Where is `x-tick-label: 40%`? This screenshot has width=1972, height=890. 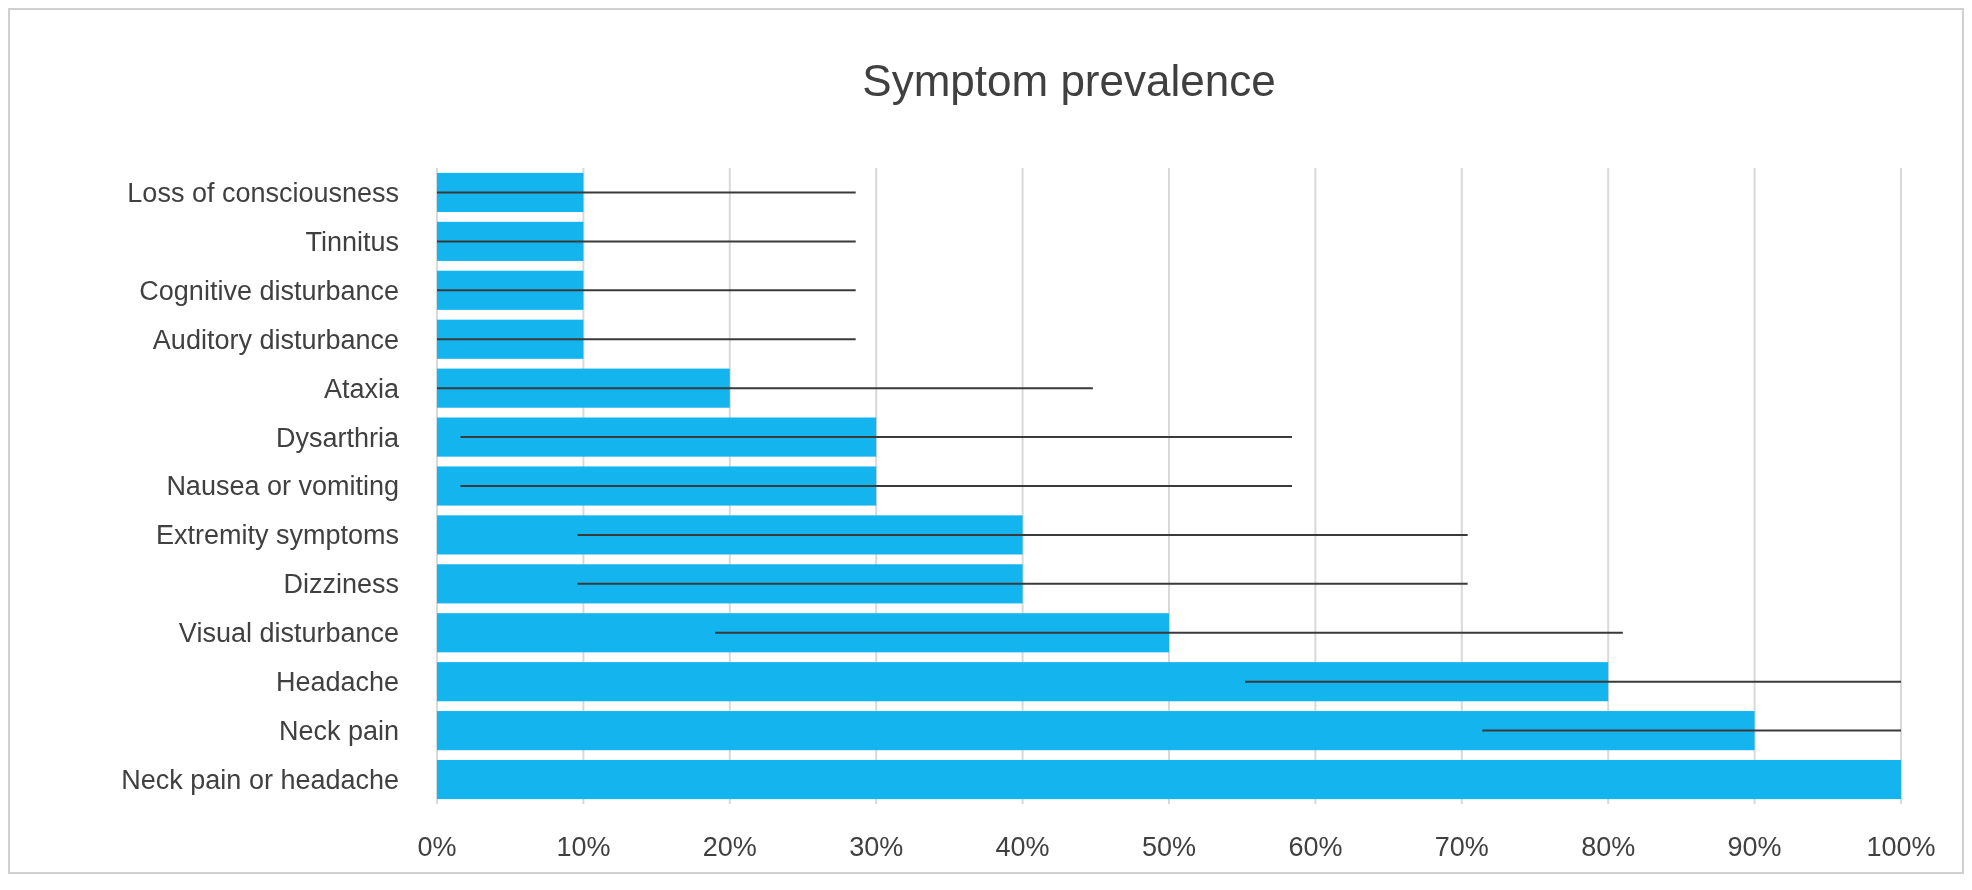
x-tick-label: 40% is located at coordinates (1022, 847).